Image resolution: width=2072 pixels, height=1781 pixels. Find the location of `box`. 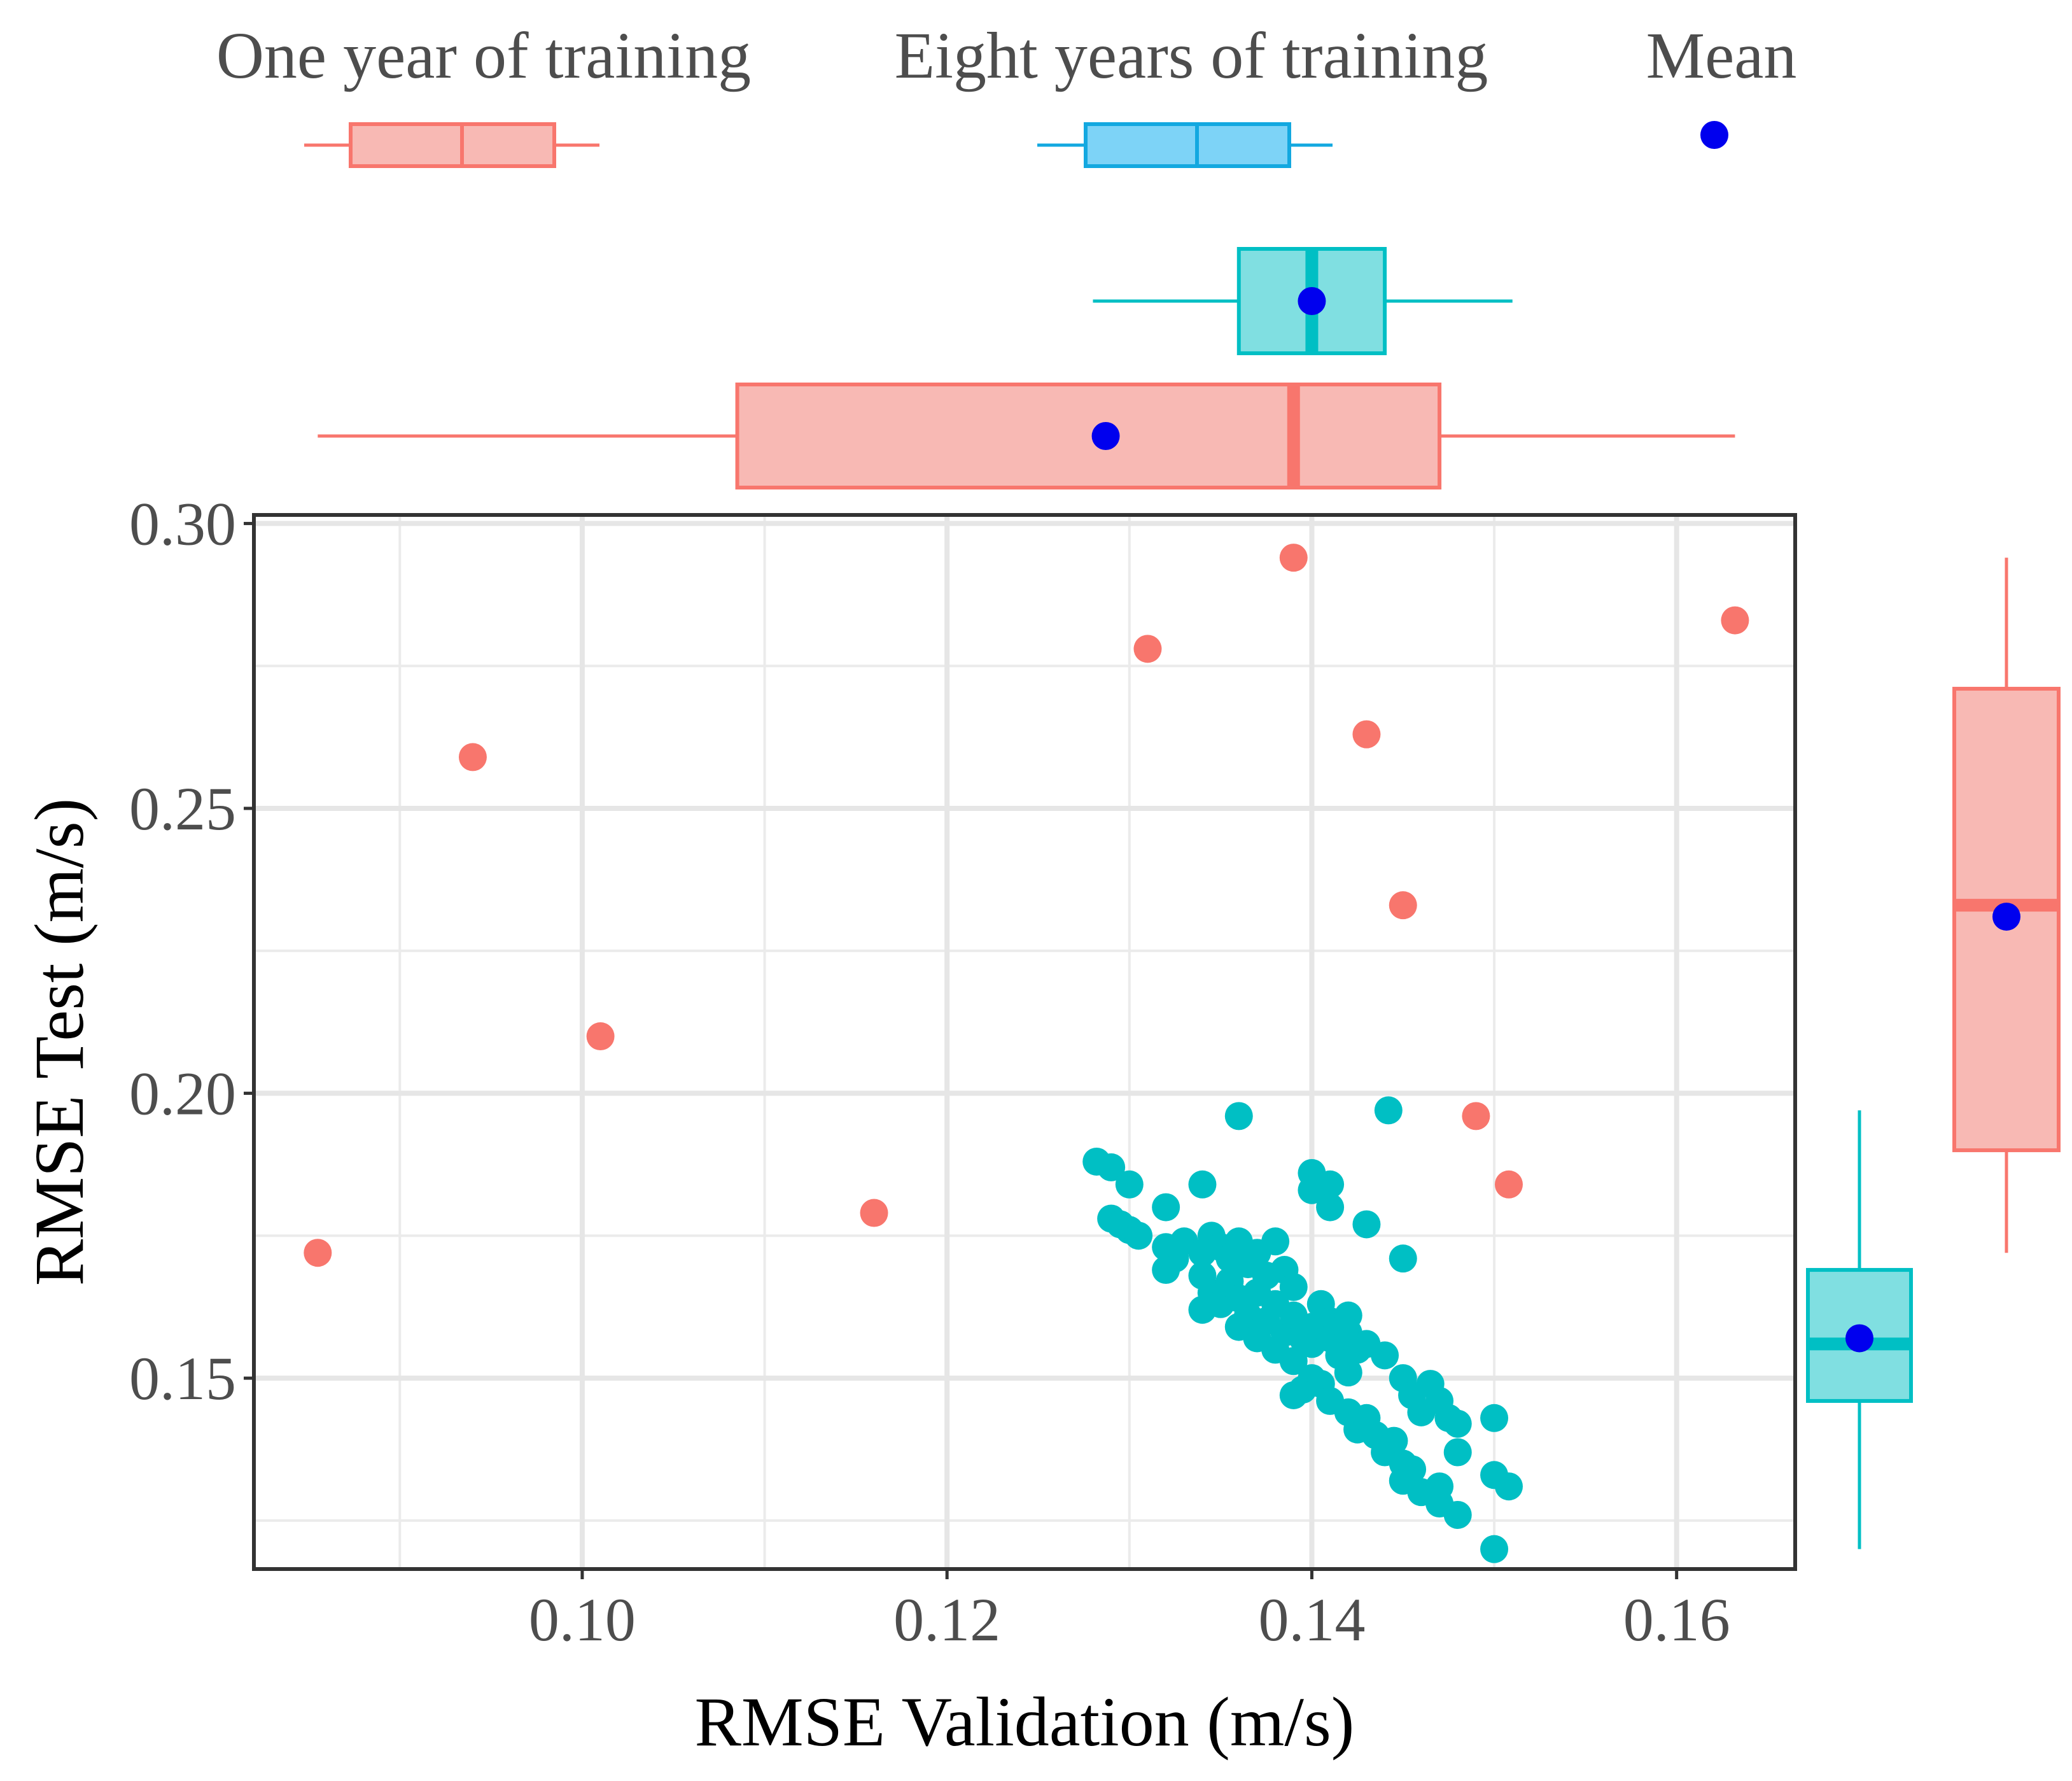

box is located at coordinates (1088, 436).